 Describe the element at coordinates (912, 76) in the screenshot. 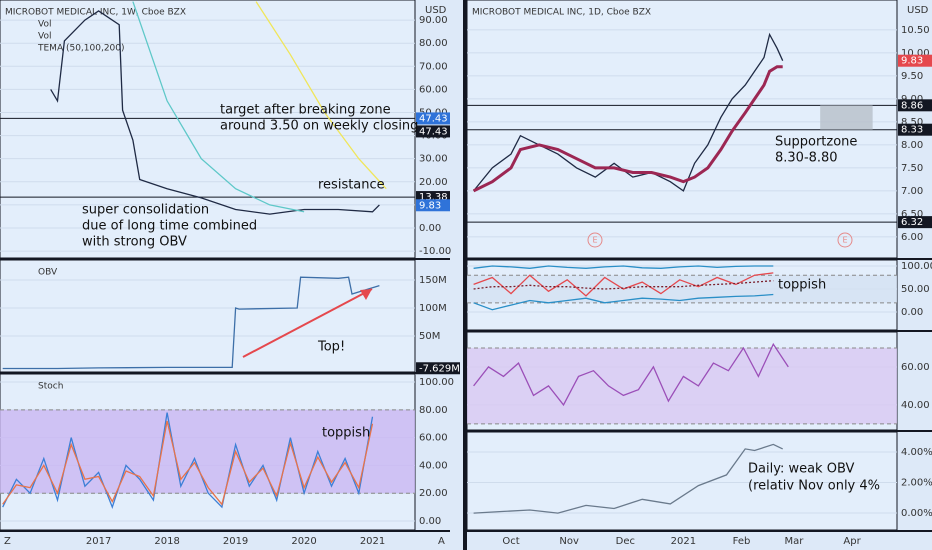

I see `y-tick-label: 9.50` at that location.